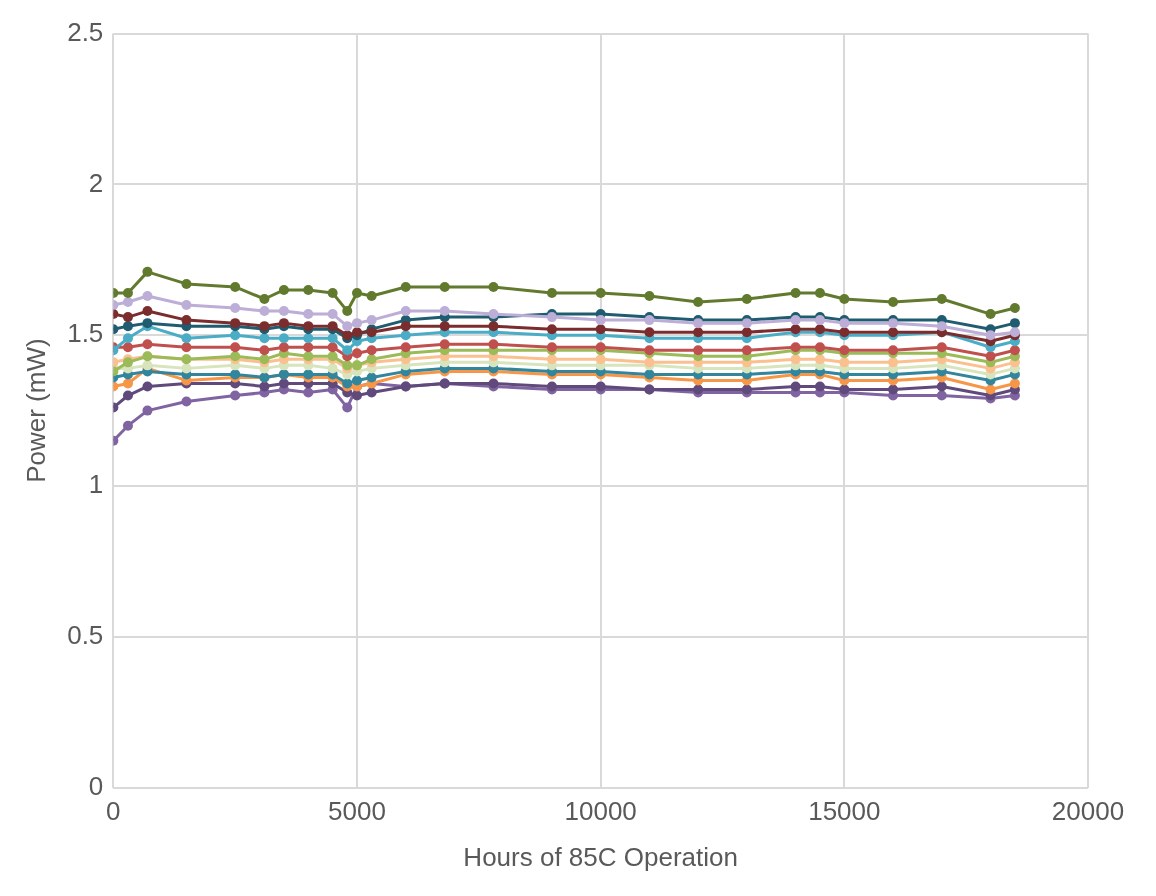  Describe the element at coordinates (85, 31) in the screenshot. I see `y-tick-label: 2.5` at that location.